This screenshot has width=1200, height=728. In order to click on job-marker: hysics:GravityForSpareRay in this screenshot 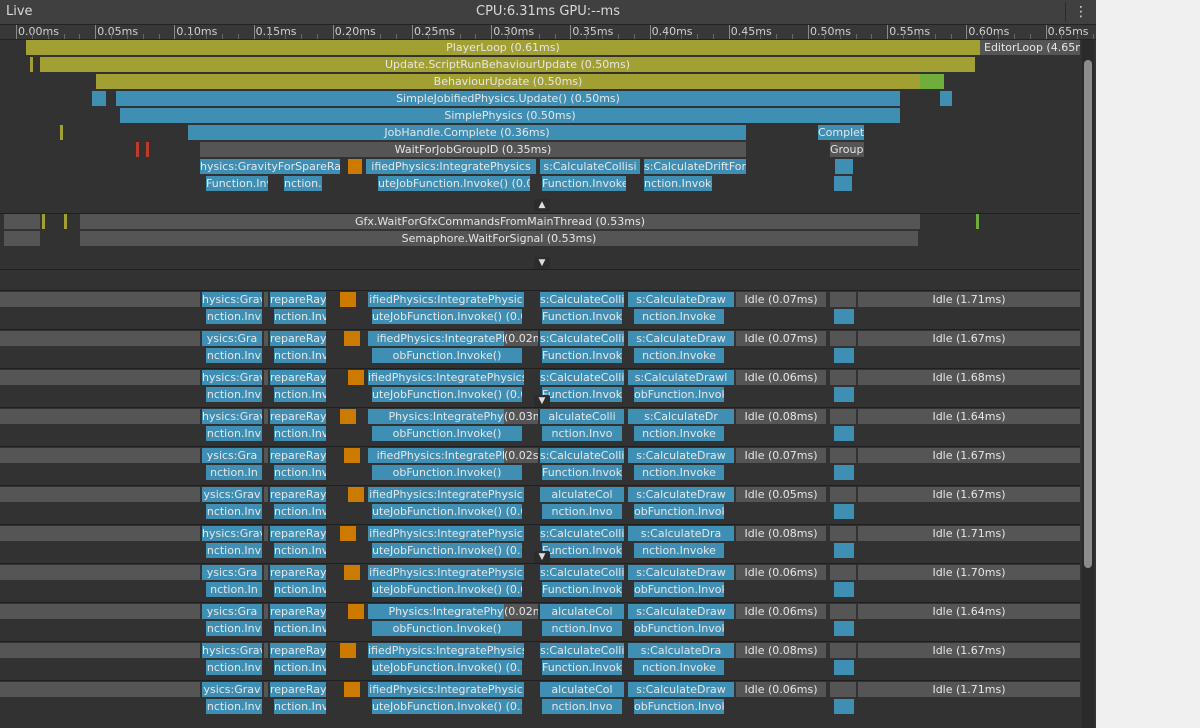, I will do `click(270, 166)`.